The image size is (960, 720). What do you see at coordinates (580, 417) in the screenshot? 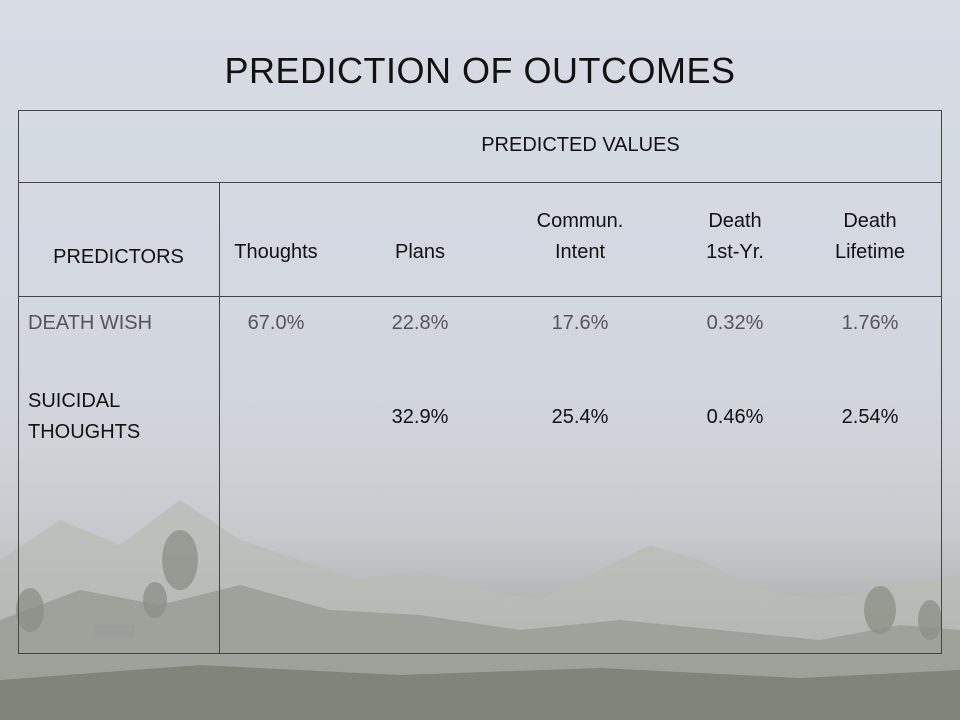
I see `value-suicidal-thoughts-commun-intent: 25.4%` at bounding box center [580, 417].